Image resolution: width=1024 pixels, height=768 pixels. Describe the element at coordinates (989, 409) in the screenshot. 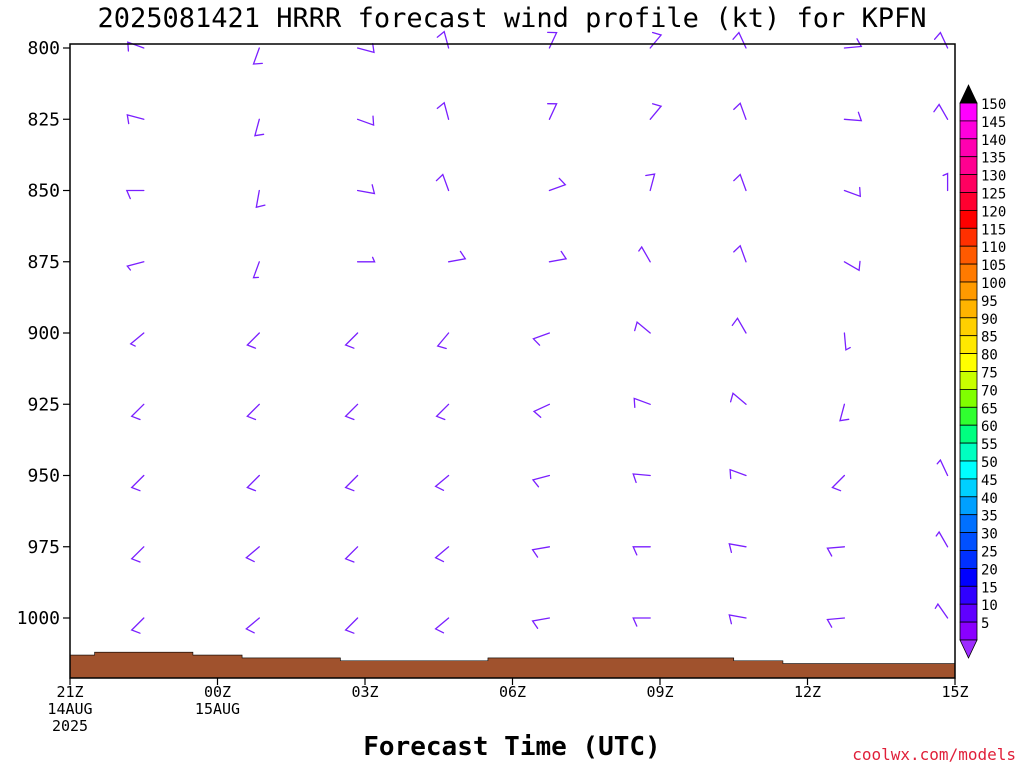

I see `colorbar-label: 65` at that location.